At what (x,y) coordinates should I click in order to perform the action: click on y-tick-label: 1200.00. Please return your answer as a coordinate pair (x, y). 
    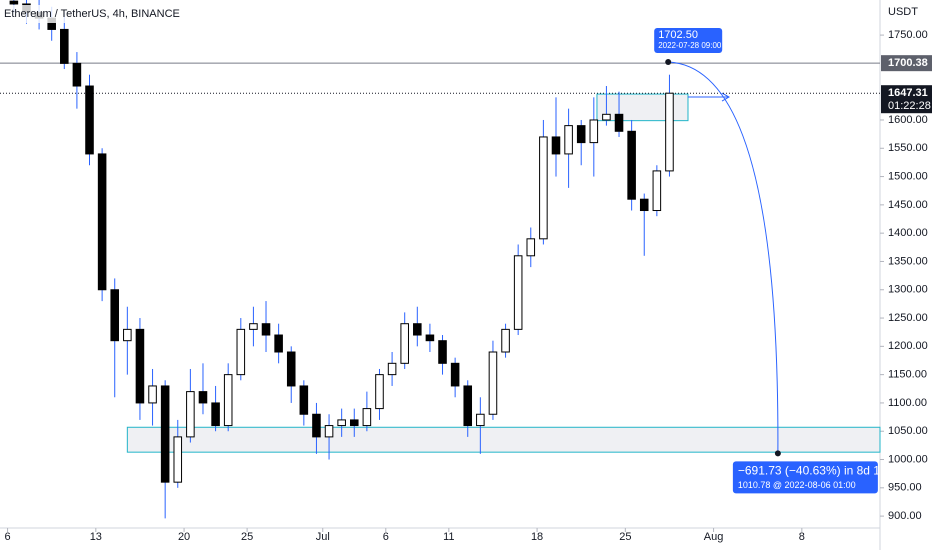
    Looking at the image, I should click on (908, 346).